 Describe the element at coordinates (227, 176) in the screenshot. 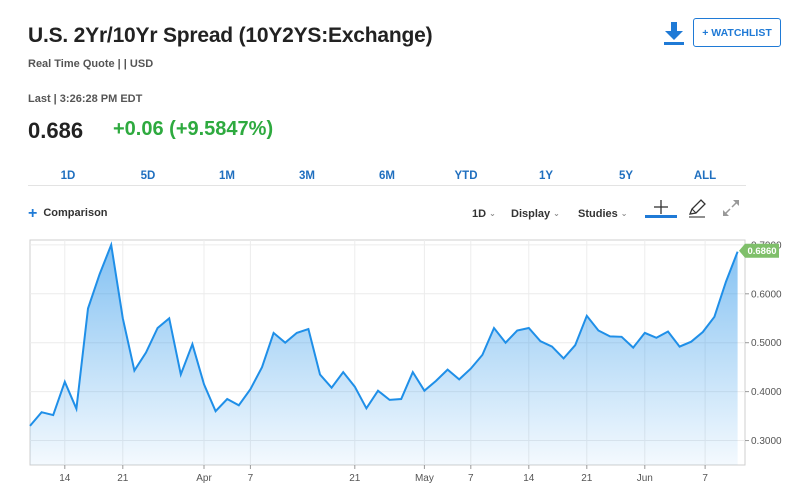

I see `tab-1m: 1M` at that location.